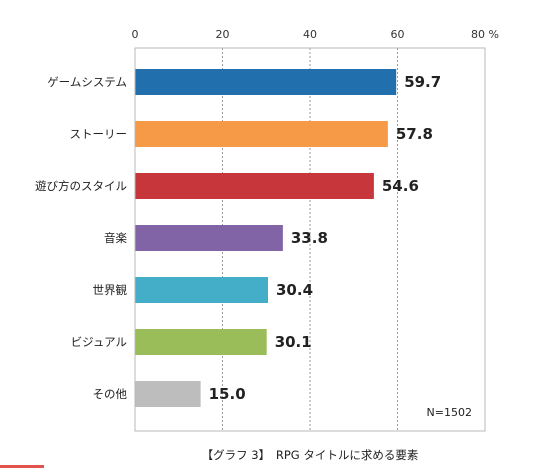 The image size is (552, 468). Describe the element at coordinates (310, 34) in the screenshot. I see `x-tick-label: 40` at that location.